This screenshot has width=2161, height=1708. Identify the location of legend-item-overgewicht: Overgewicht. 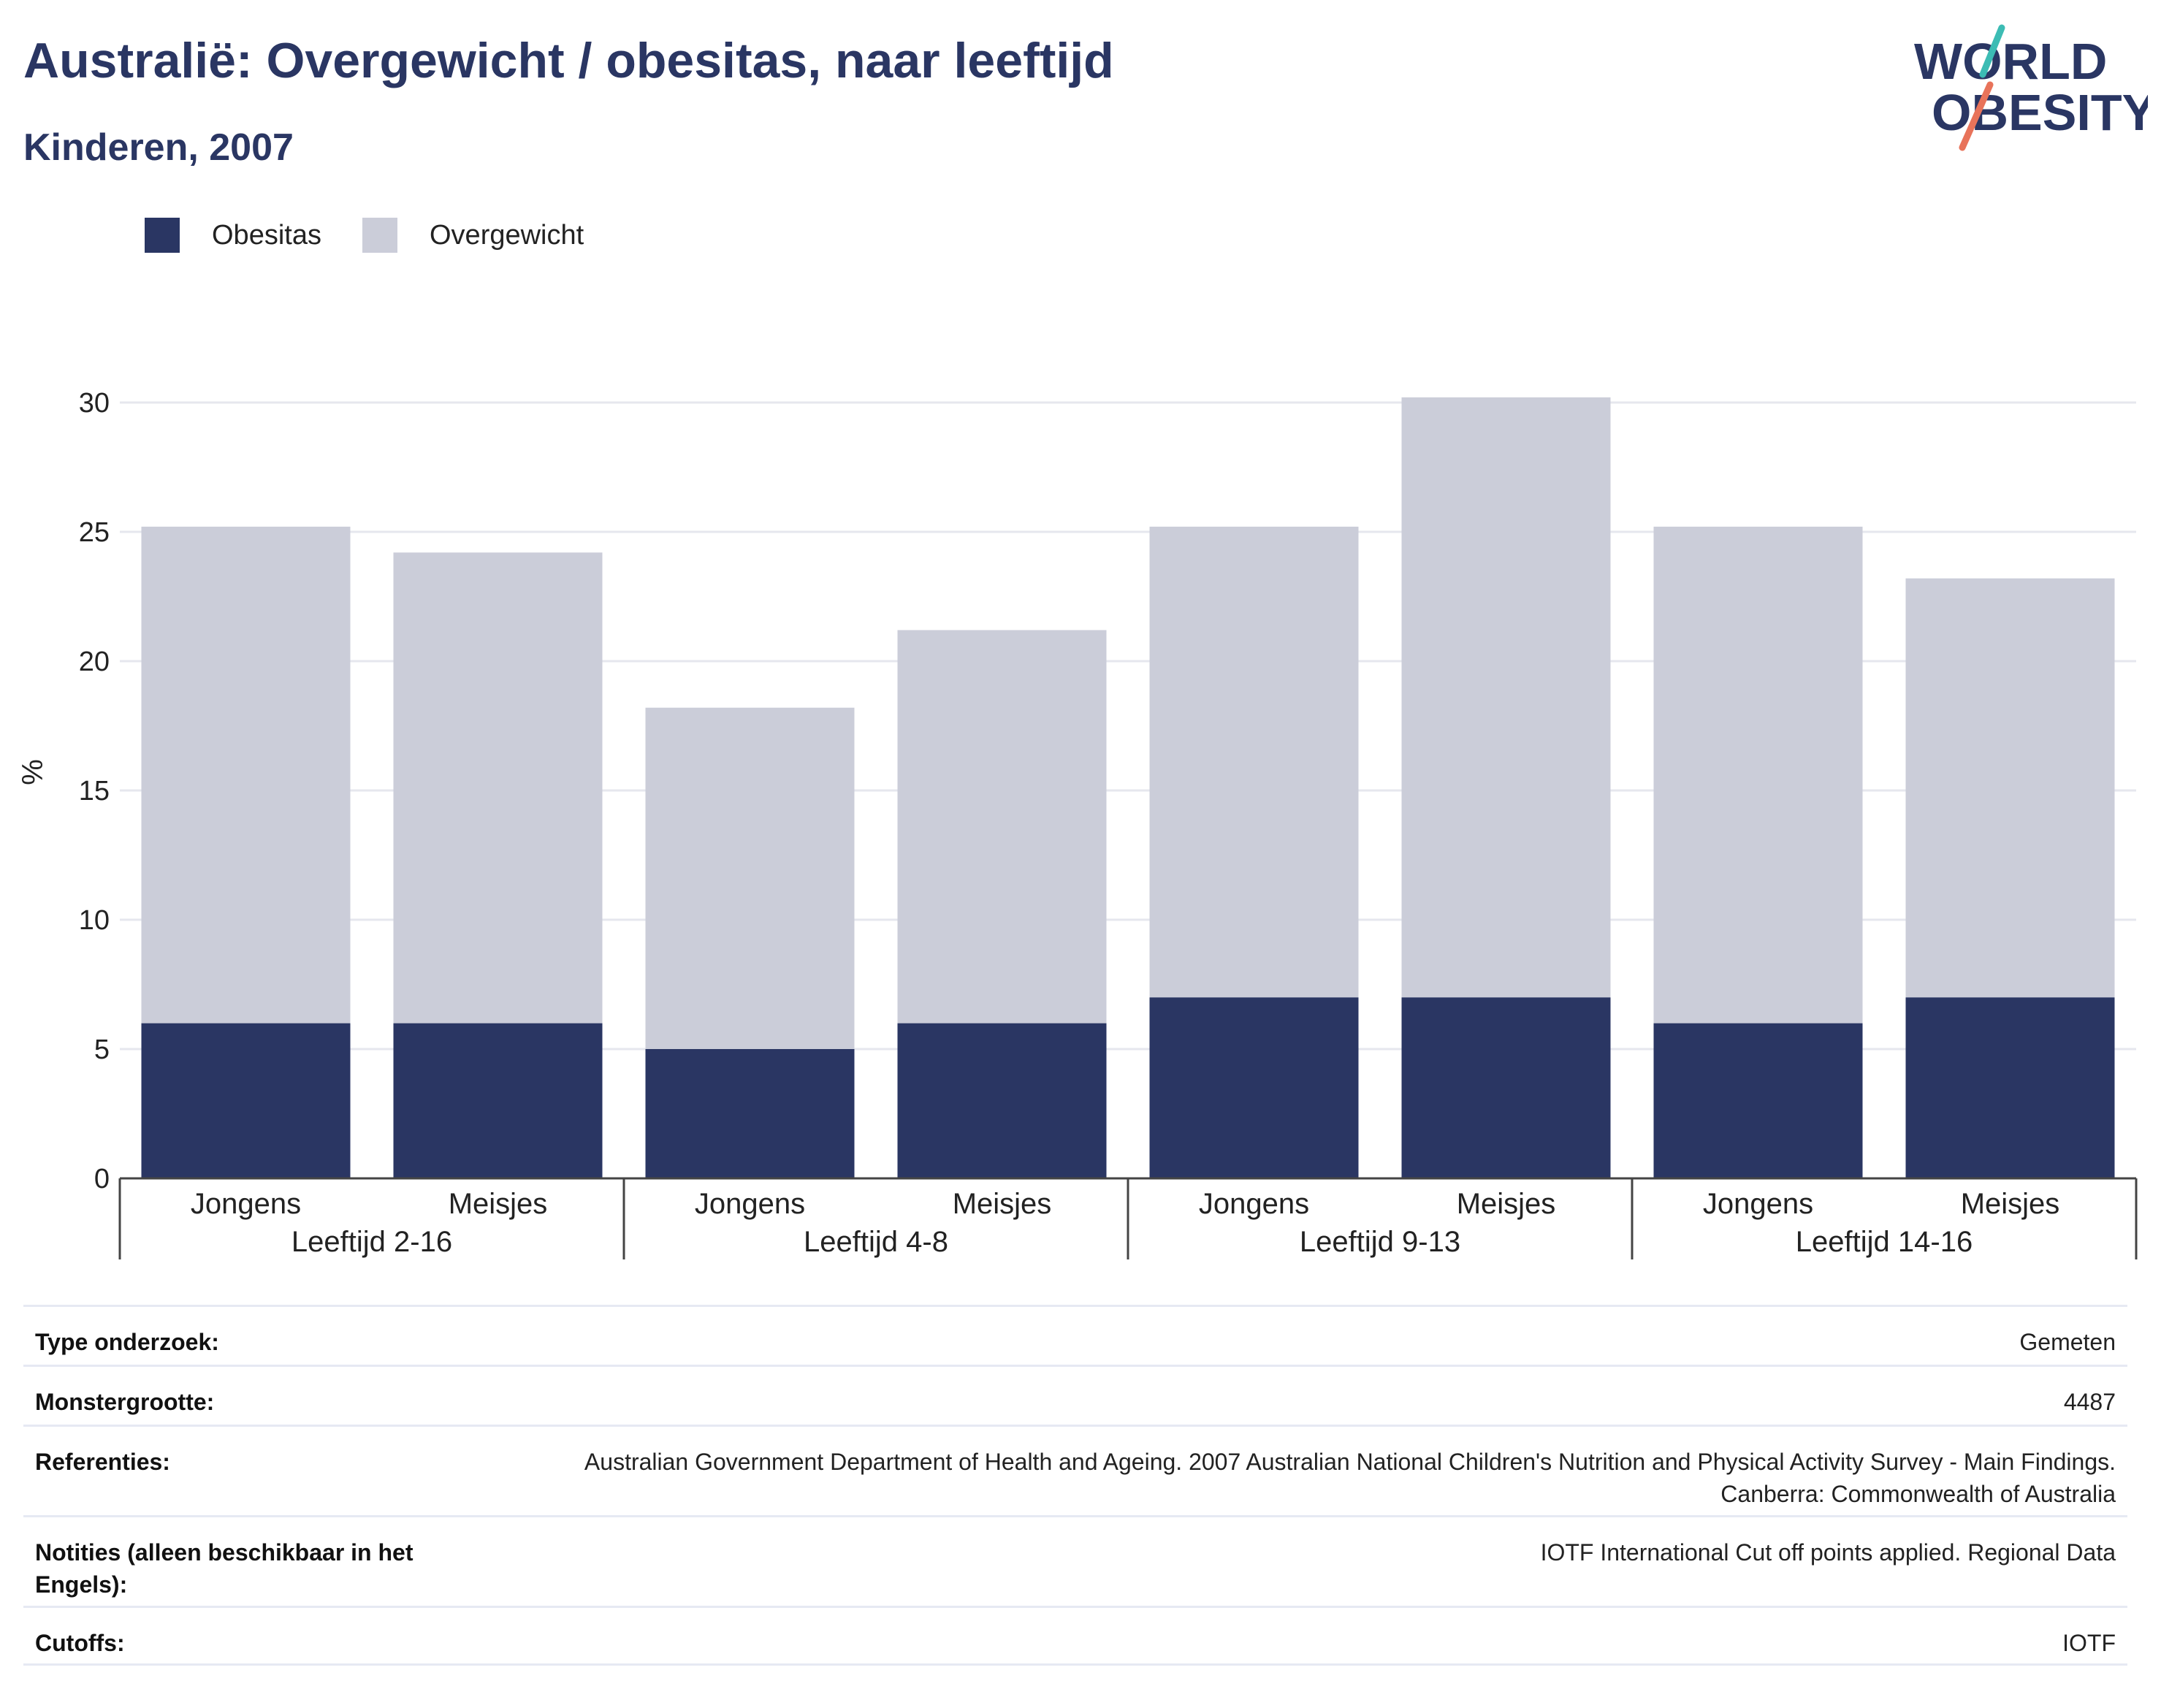
(473, 235).